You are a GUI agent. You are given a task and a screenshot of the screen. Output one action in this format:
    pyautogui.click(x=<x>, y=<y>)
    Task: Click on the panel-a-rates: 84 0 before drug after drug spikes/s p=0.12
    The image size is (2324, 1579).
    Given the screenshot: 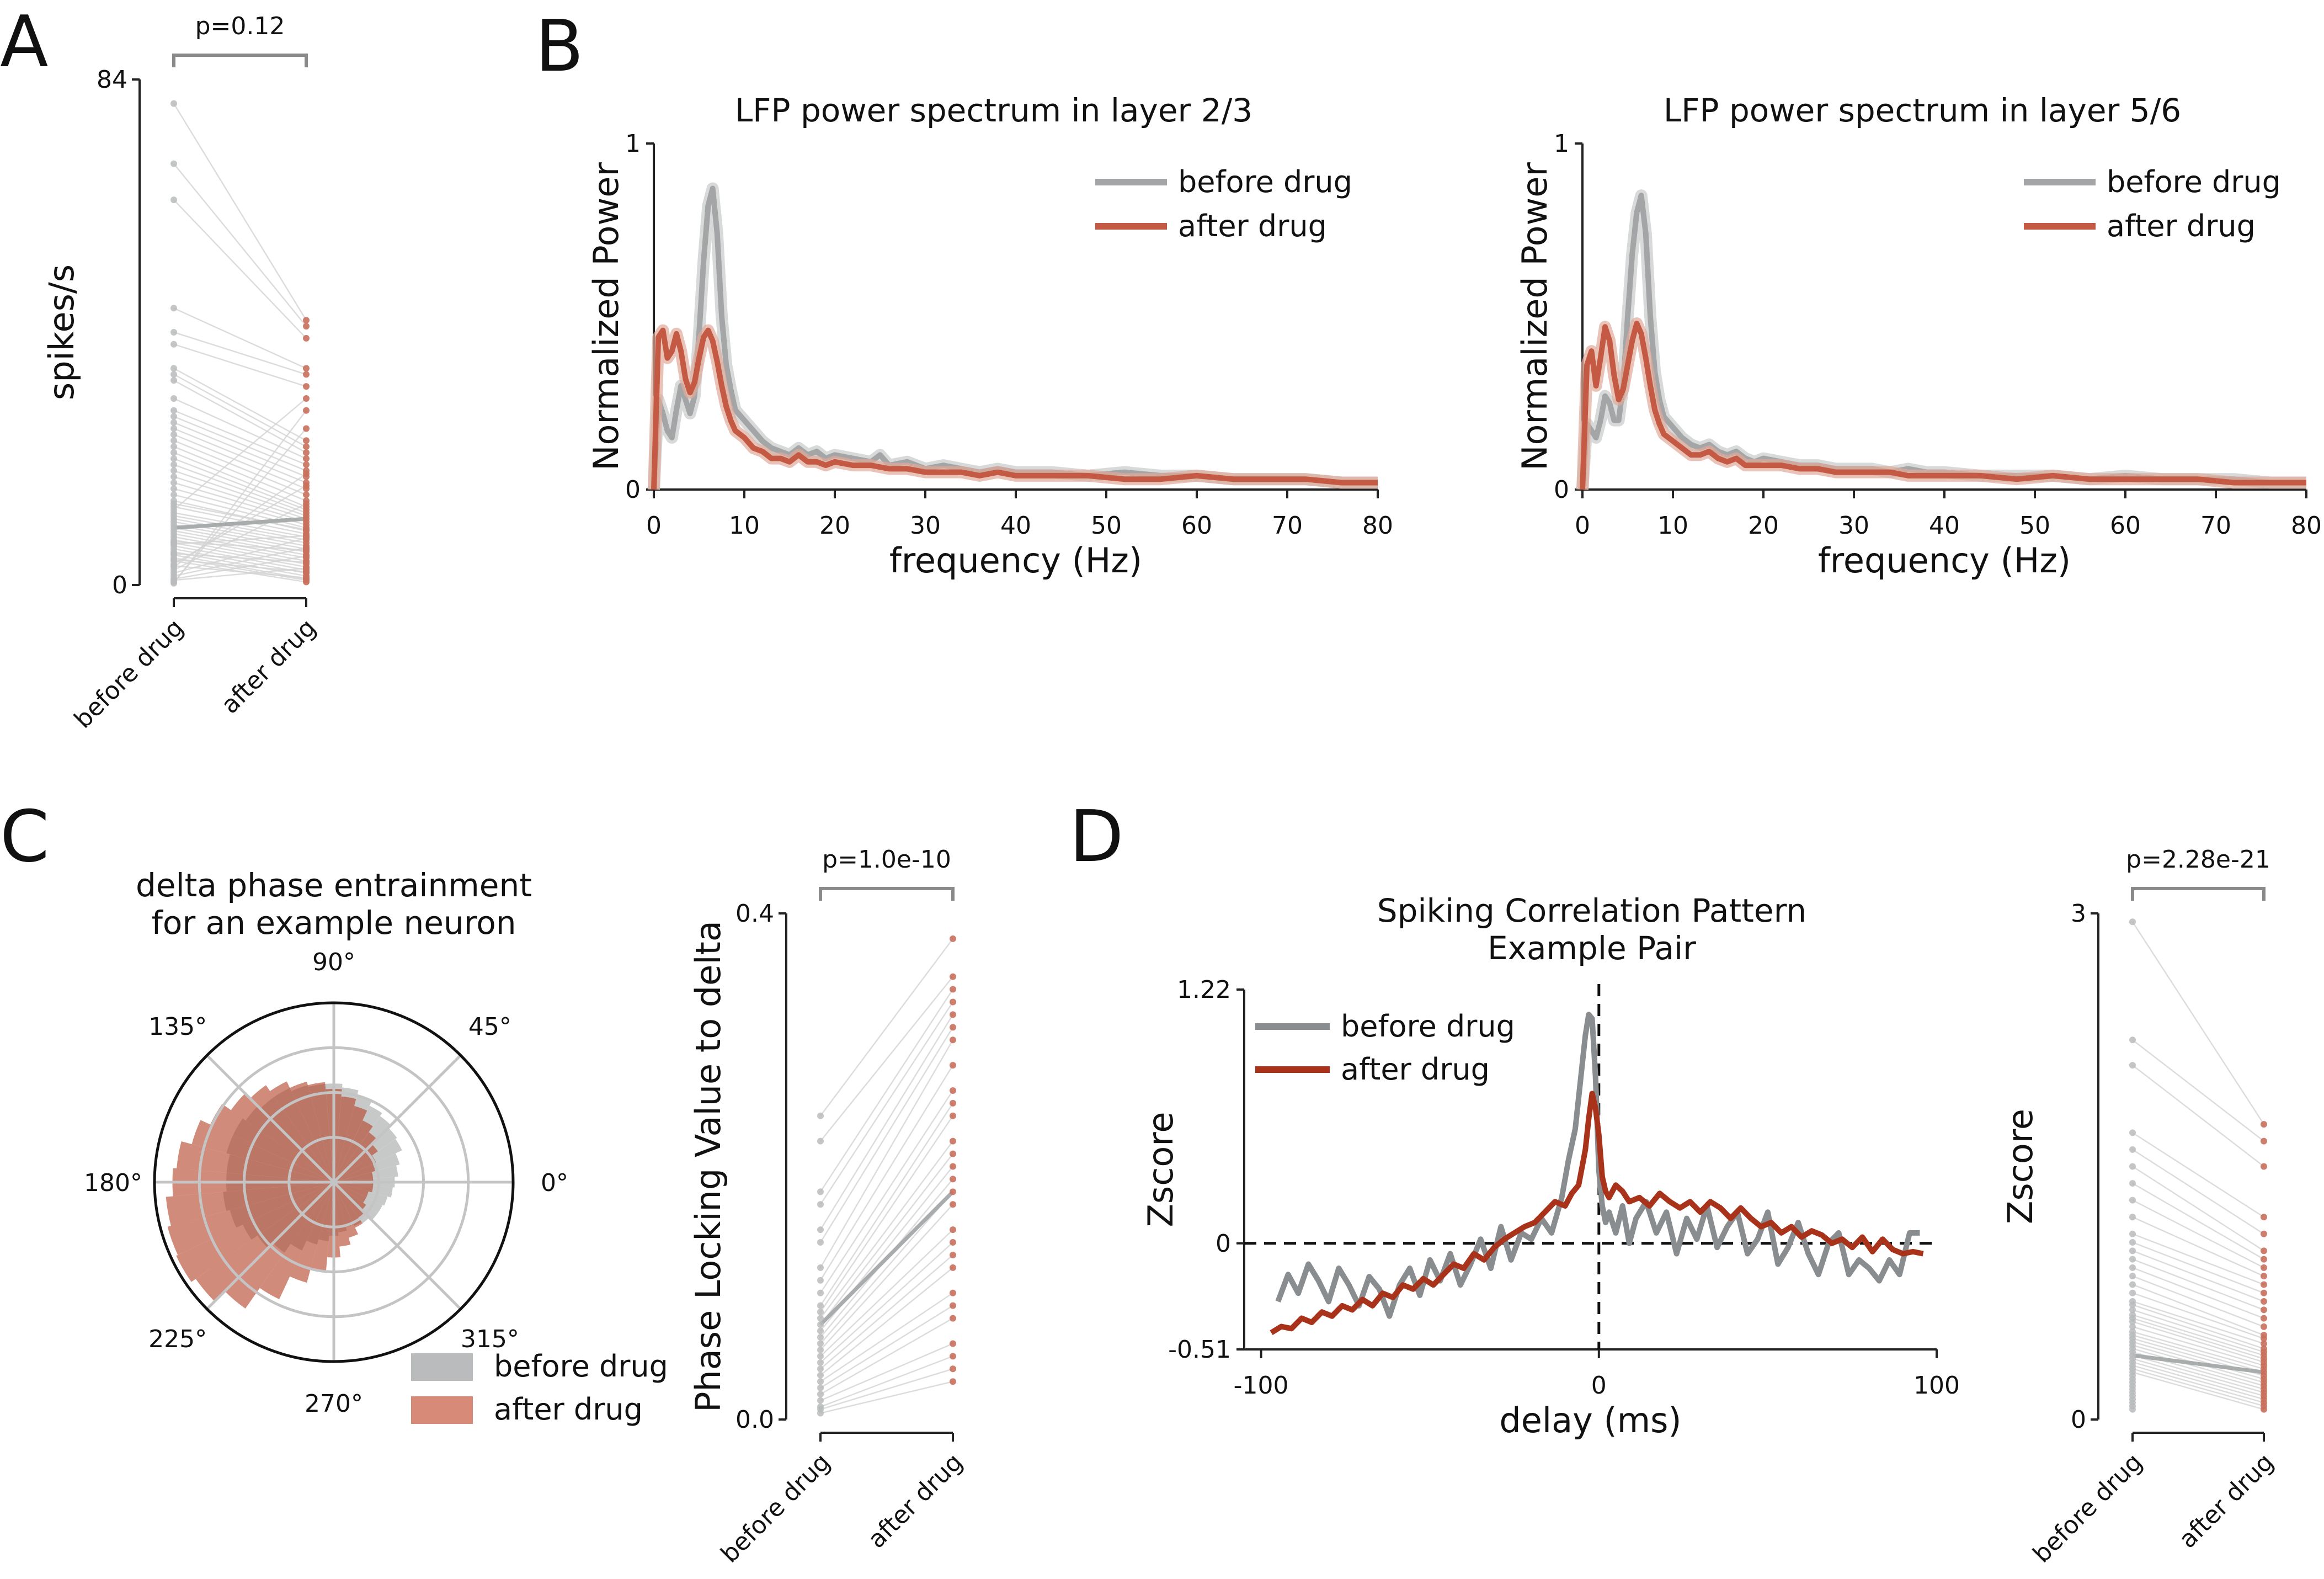 What is the action you would take?
    pyautogui.click(x=182, y=373)
    